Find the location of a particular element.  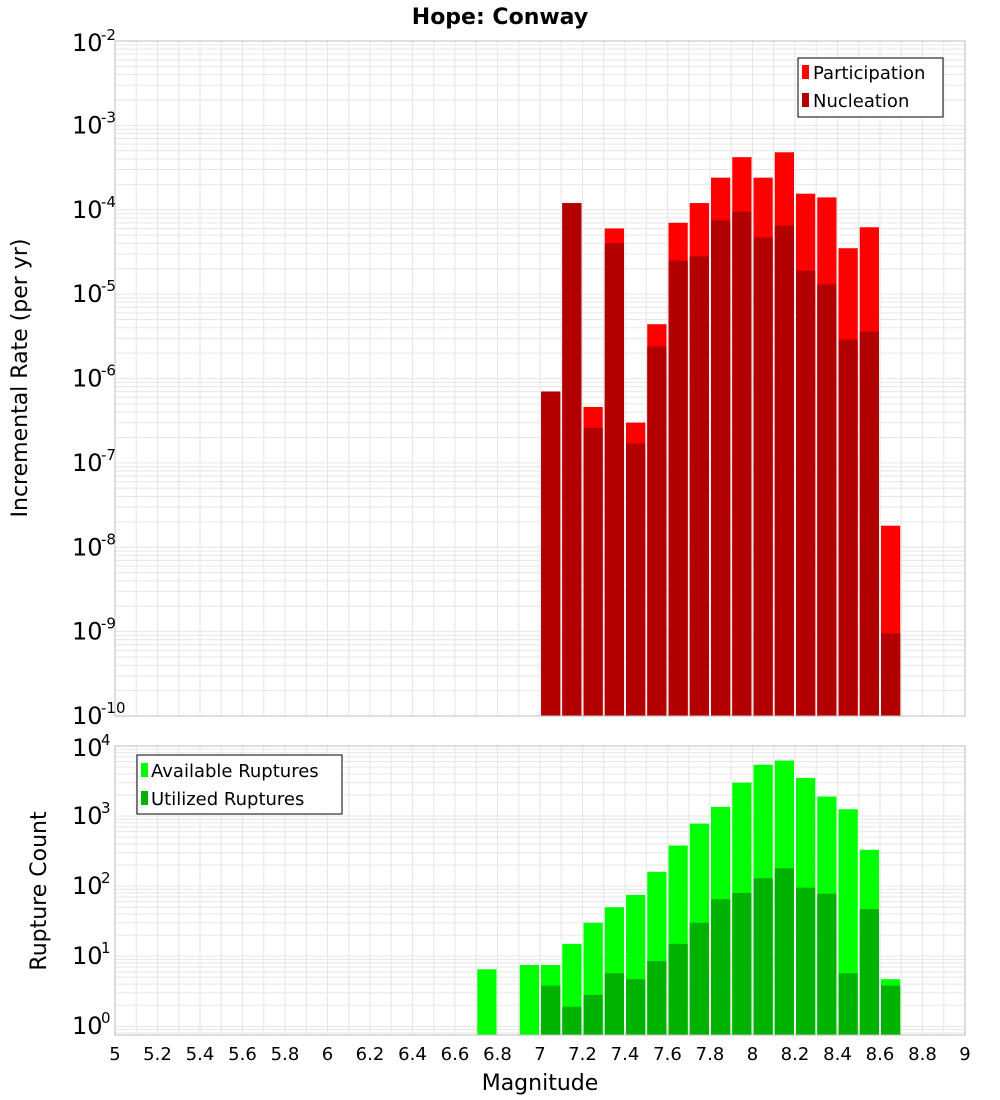

bottom-y-tick-exponent: 0 is located at coordinates (106, 1018).